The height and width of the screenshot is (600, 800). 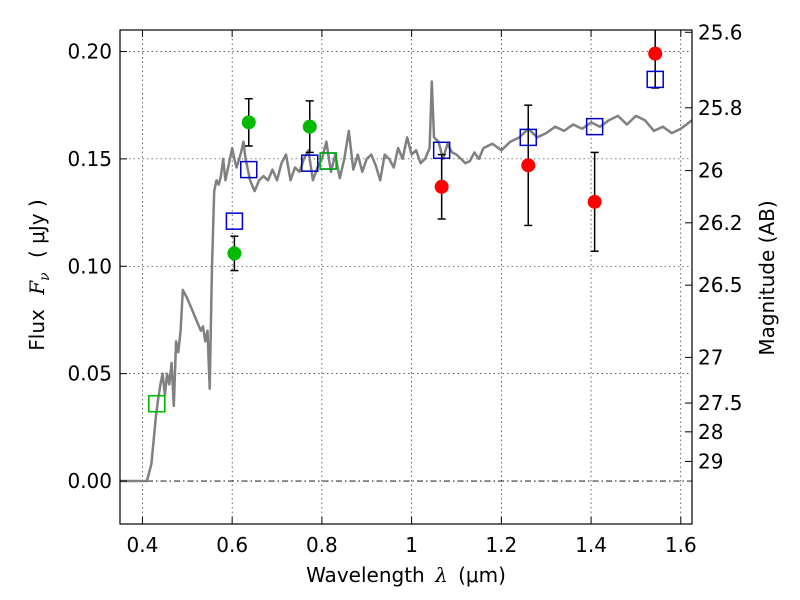 I want to click on y2-tick-label: 29, so click(x=710, y=461).